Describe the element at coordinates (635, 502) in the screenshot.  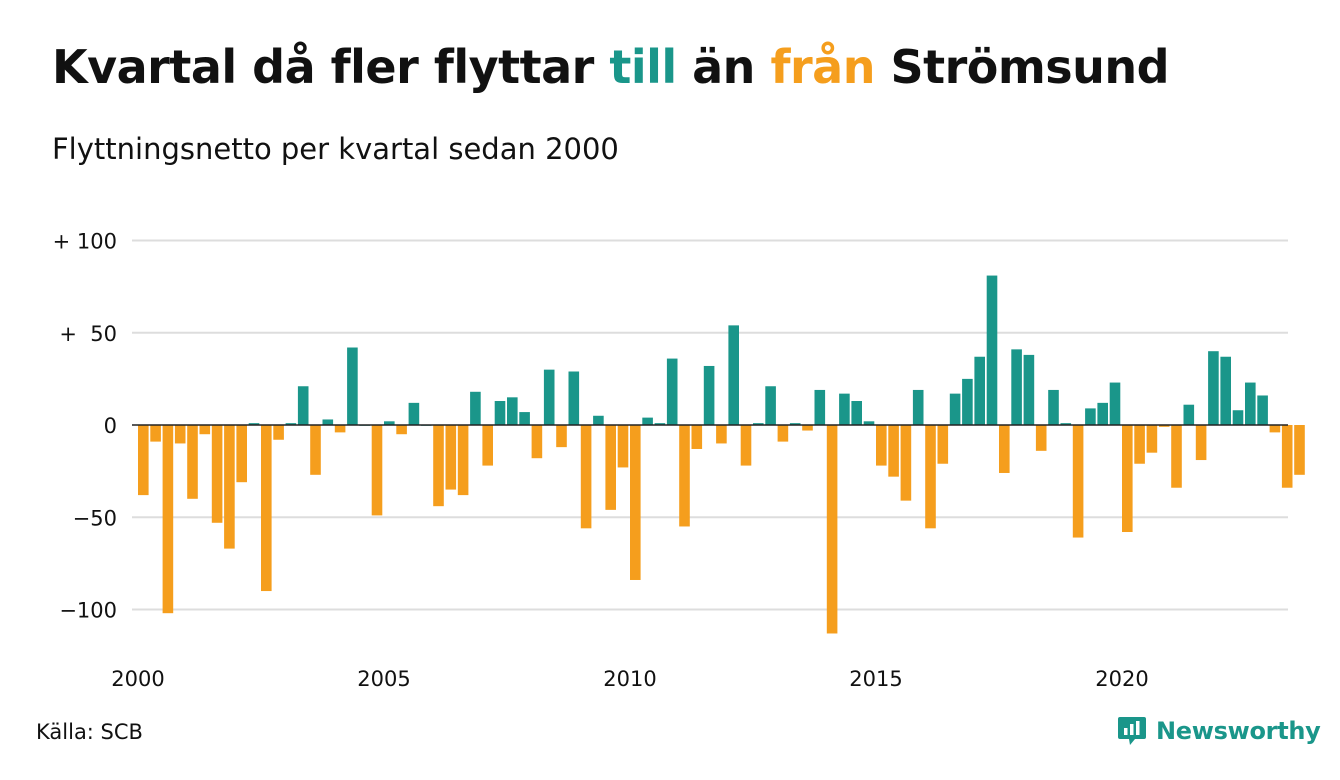
I see `bar: 2010 K1: -84` at that location.